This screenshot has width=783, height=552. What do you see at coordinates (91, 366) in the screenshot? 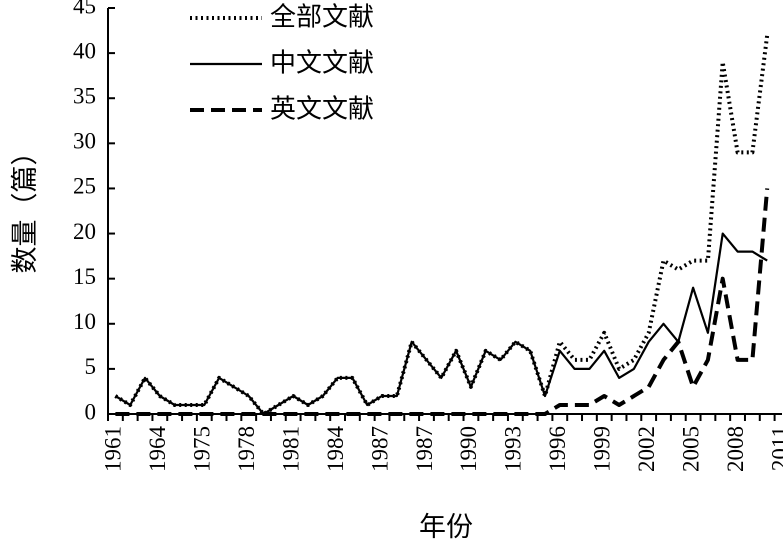
I see `y-tick-label: 5` at bounding box center [91, 366].